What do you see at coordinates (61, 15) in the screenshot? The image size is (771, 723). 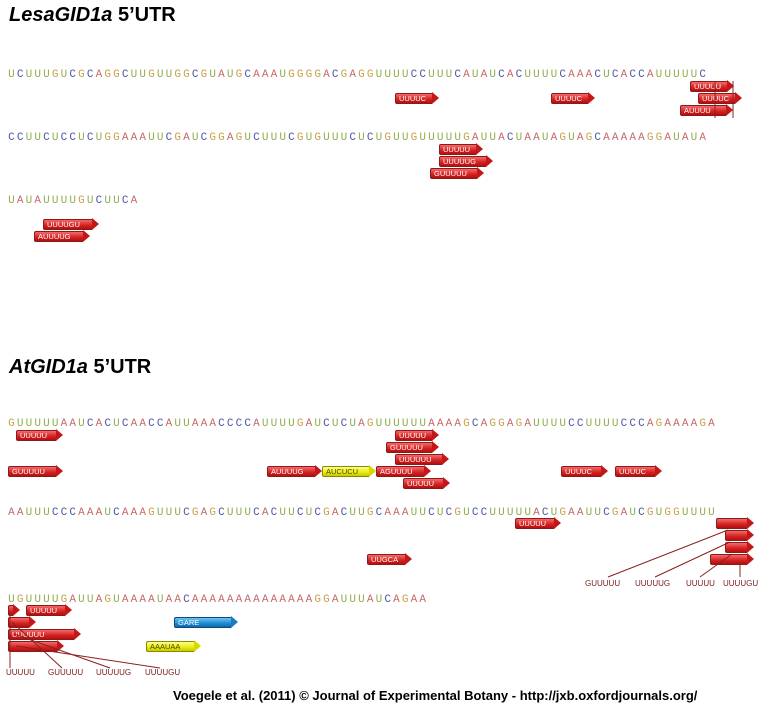 I see `lesa-gene-name: LesaGID1a` at bounding box center [61, 15].